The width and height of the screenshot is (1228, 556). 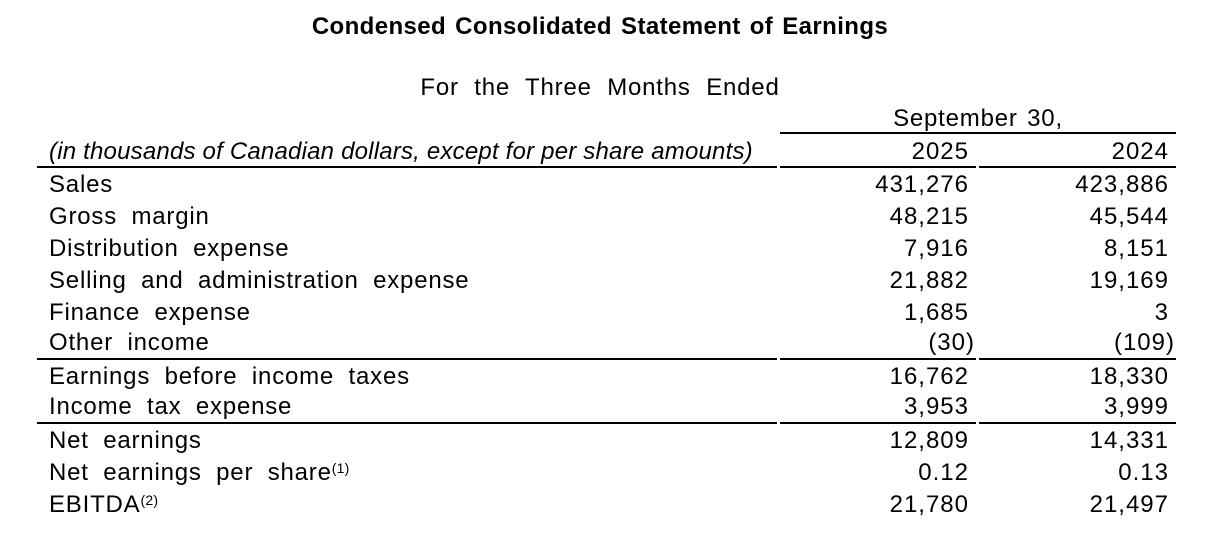 What do you see at coordinates (600, 87) in the screenshot?
I see `period-heading: For the Three Months Ended` at bounding box center [600, 87].